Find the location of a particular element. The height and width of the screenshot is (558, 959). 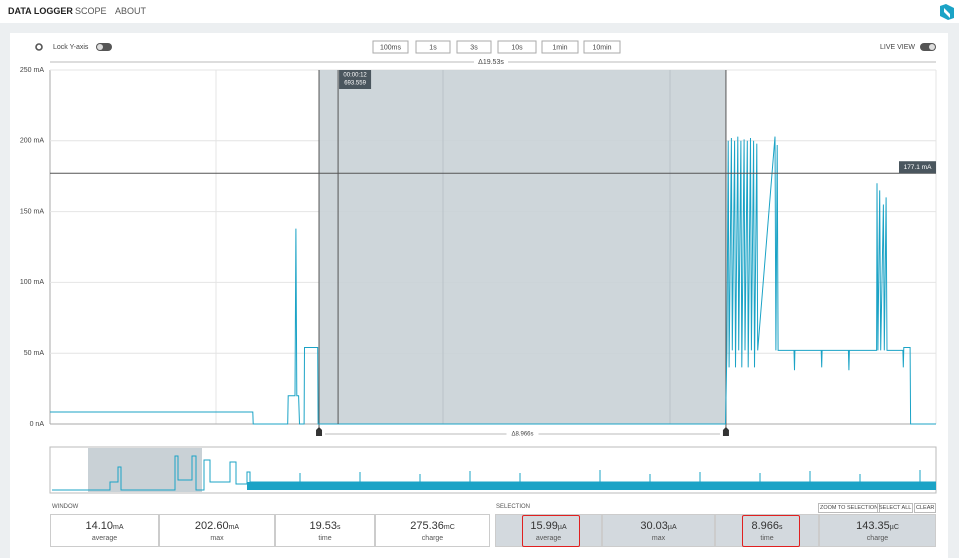

stat-number: 202.60 is located at coordinates (211, 526).